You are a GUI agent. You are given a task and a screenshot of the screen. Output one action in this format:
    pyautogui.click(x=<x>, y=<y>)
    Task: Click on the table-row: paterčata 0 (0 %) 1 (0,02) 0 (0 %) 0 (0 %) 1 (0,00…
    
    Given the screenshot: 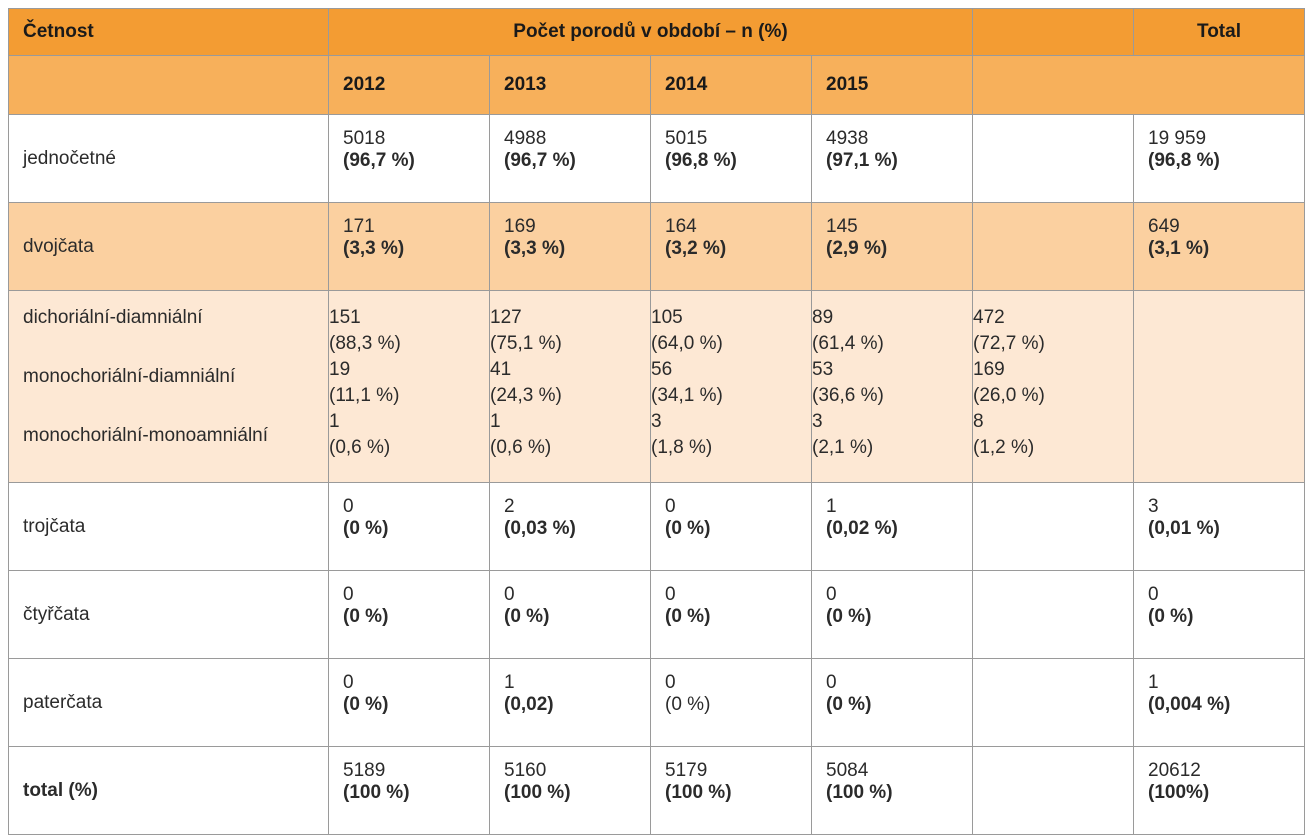 What is the action you would take?
    pyautogui.click(x=656, y=702)
    